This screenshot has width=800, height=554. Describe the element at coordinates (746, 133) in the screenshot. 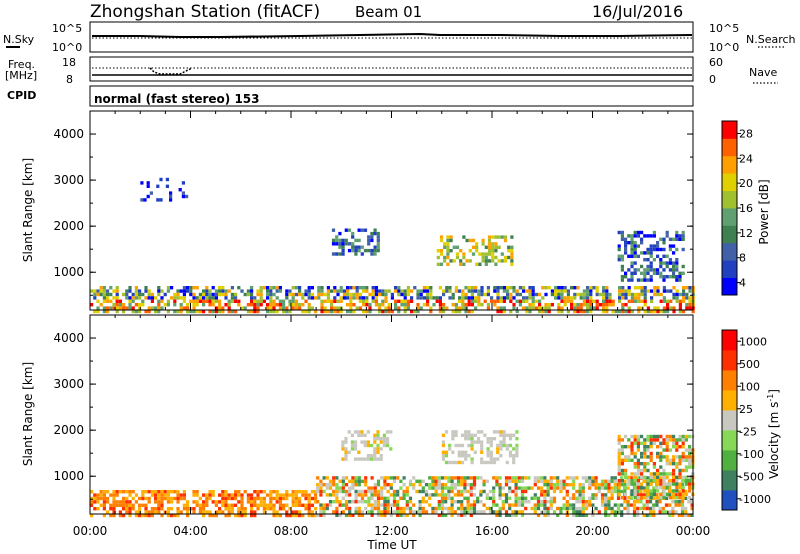

I see `colorbar-tick-label: 28` at that location.